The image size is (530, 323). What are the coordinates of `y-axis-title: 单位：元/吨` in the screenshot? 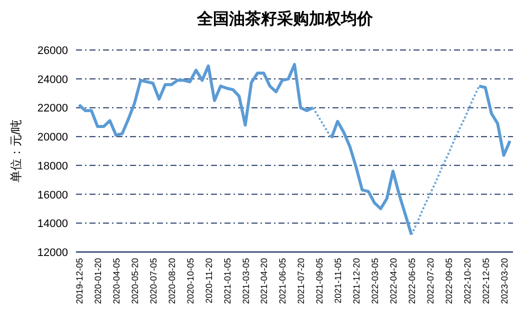 It's located at (16, 151).